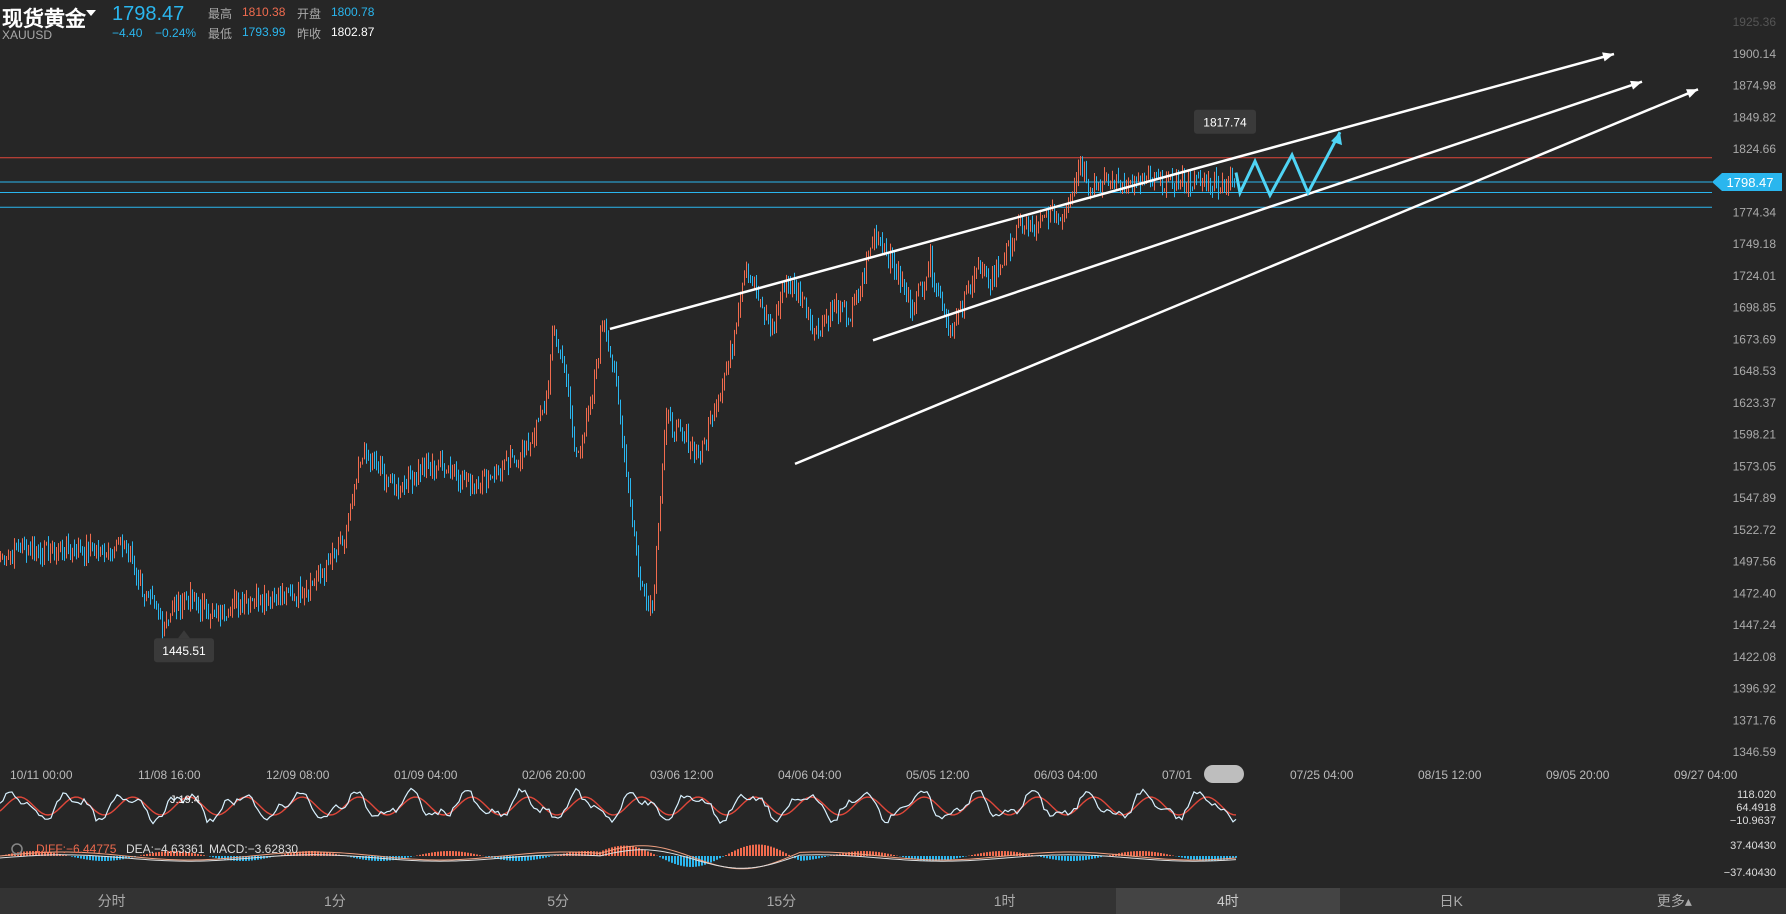 This screenshot has width=1786, height=914. What do you see at coordinates (1674, 901) in the screenshot?
I see `tab-7: 更多▴` at bounding box center [1674, 901].